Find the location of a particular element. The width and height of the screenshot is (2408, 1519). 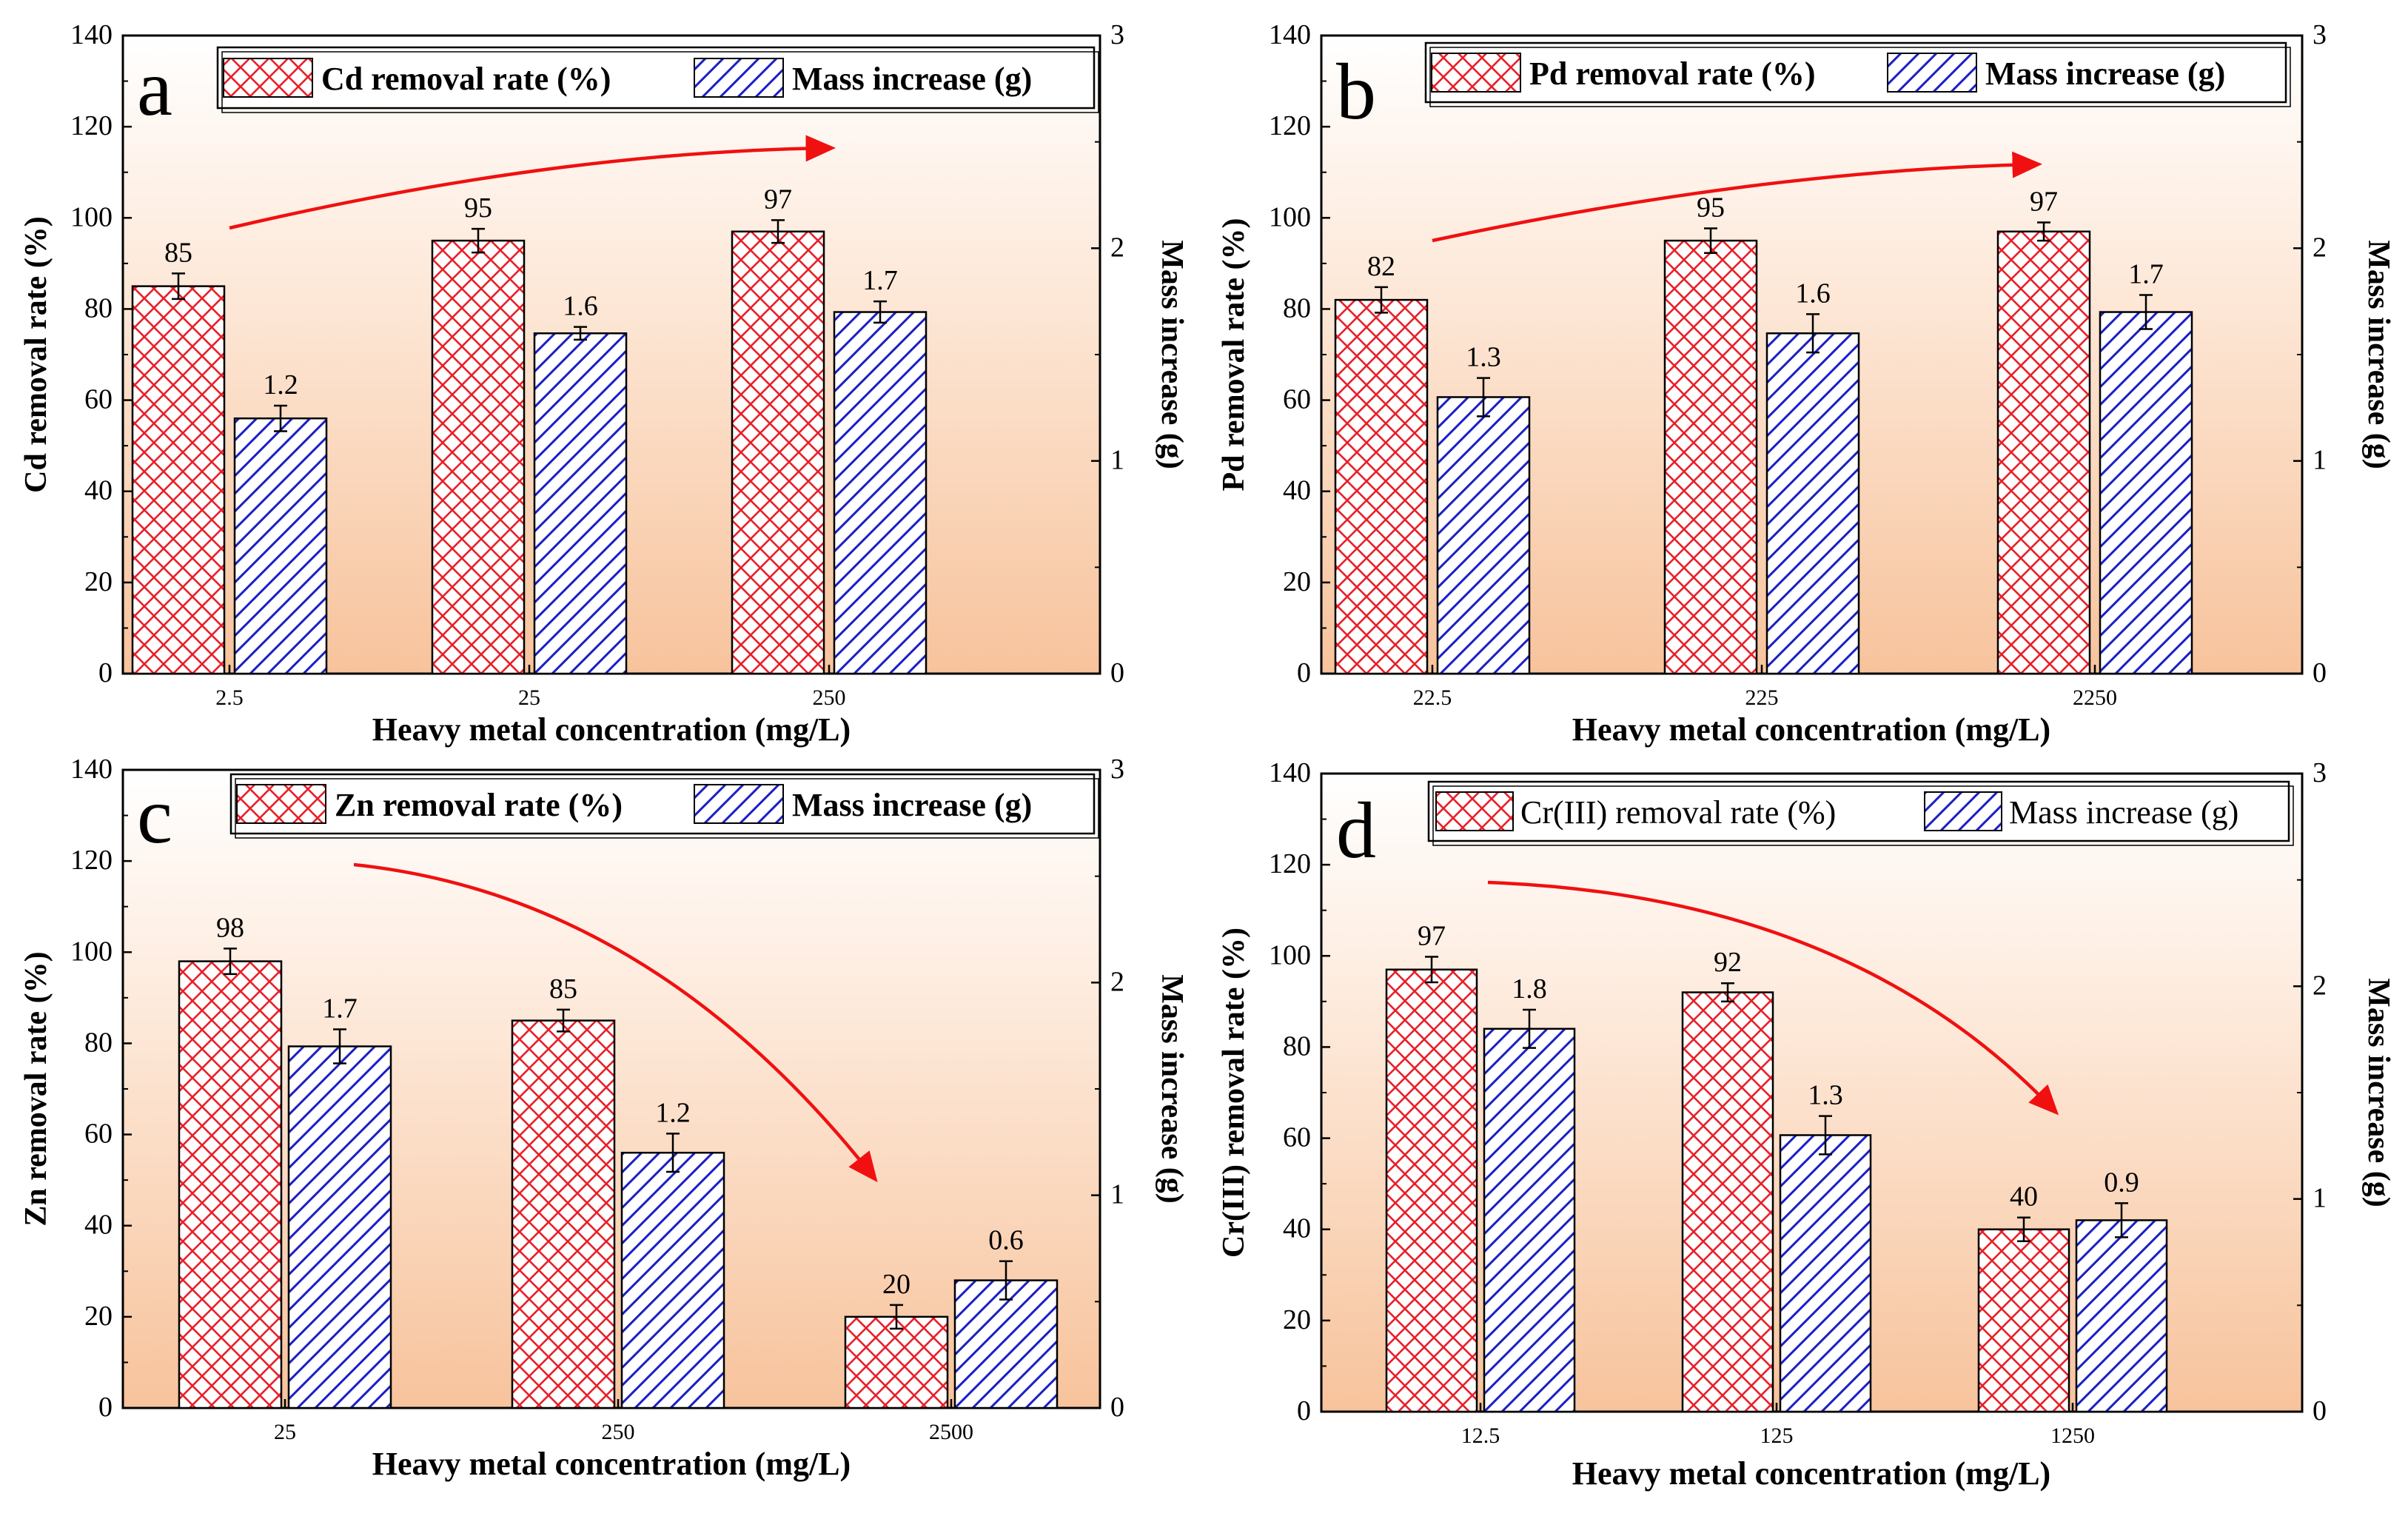

x-tick-label: 2500 is located at coordinates (951, 1432).